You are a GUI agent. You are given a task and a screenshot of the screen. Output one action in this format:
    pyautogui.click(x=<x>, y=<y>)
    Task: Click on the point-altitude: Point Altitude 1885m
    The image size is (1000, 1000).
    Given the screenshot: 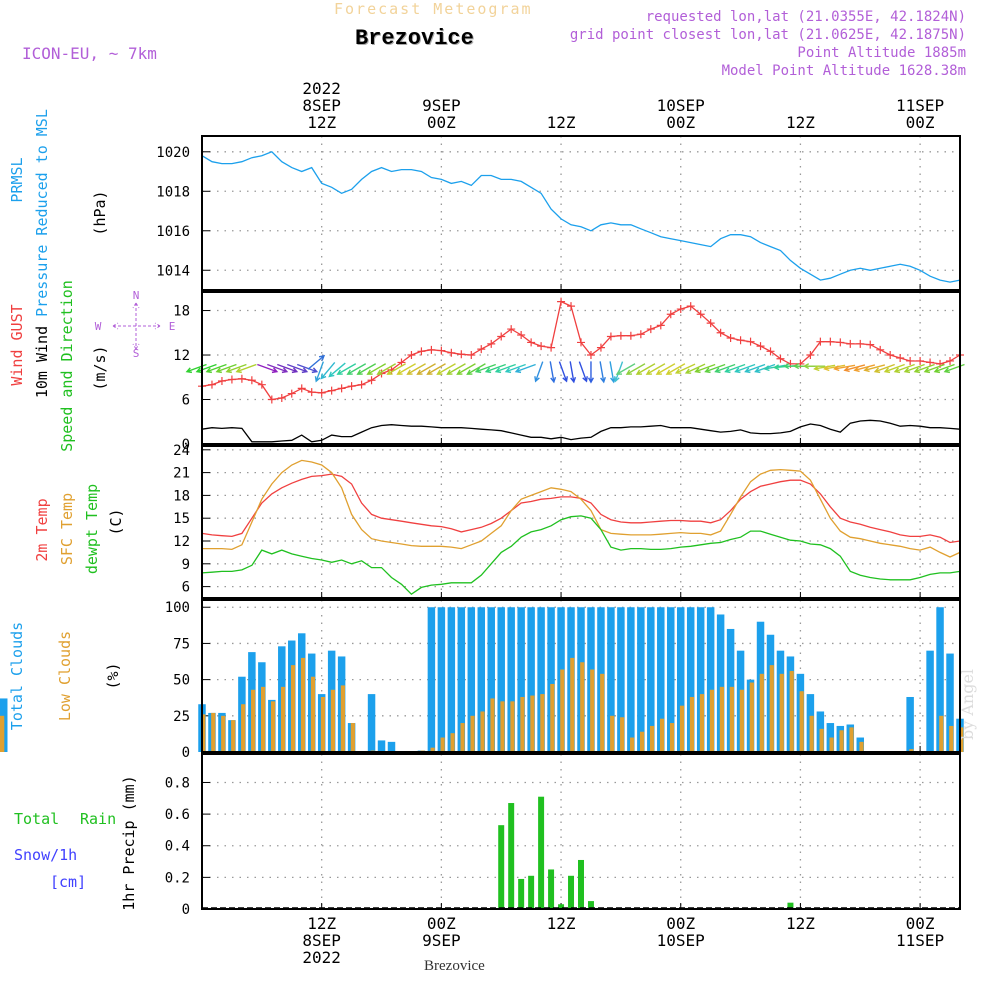 What is the action you would take?
    pyautogui.click(x=881, y=53)
    